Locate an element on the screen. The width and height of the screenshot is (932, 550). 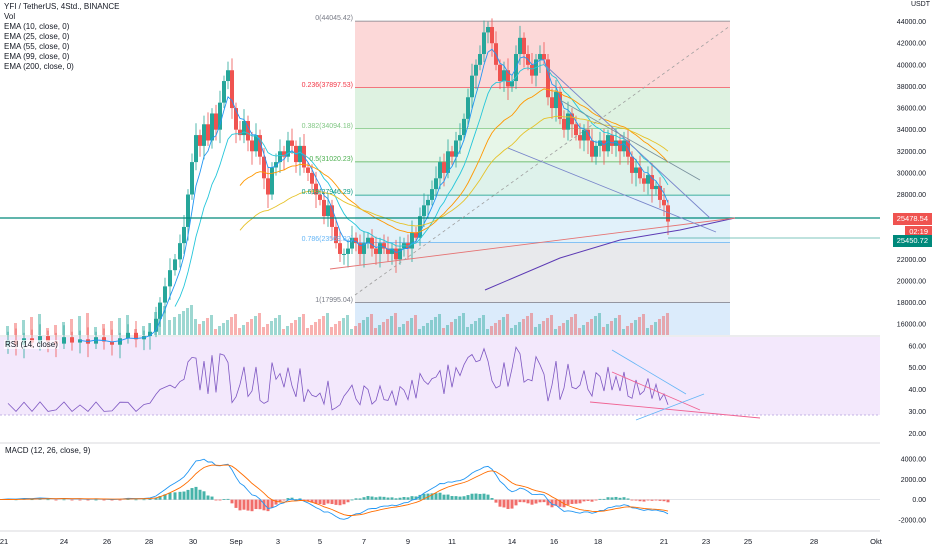
fib-zone is located at coordinates (542, 272).